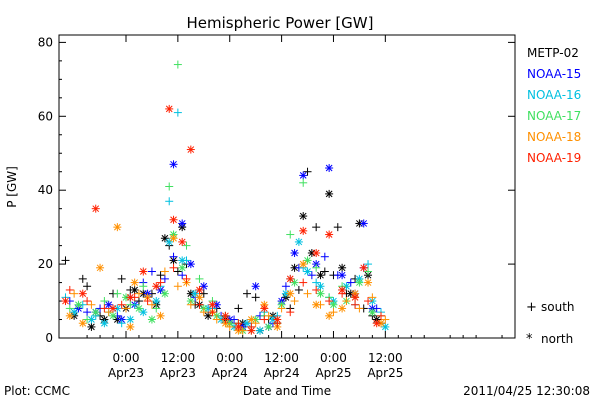  Describe the element at coordinates (287, 391) in the screenshot. I see `x-axis-label: Date and Time` at that location.